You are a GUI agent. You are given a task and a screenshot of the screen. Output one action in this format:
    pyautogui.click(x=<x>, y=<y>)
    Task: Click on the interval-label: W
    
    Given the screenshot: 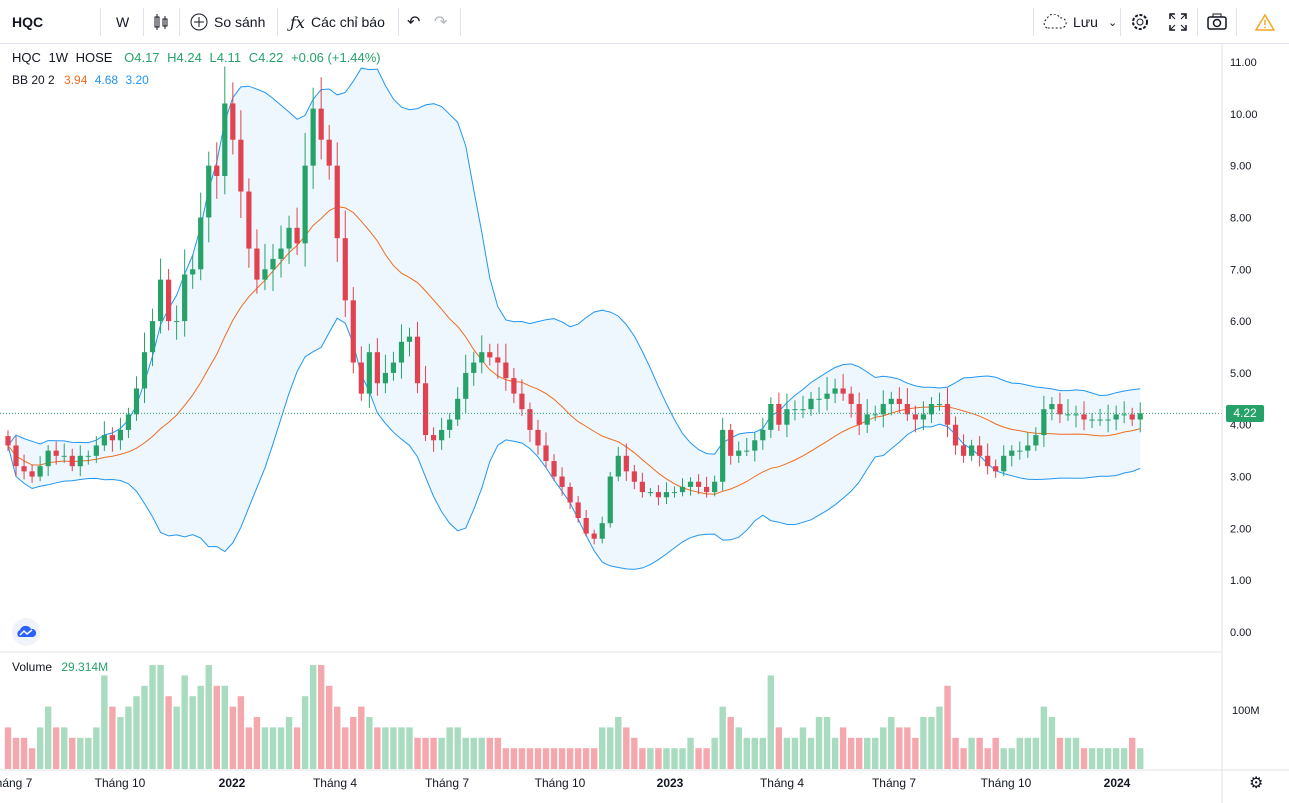 What is the action you would take?
    pyautogui.click(x=123, y=22)
    